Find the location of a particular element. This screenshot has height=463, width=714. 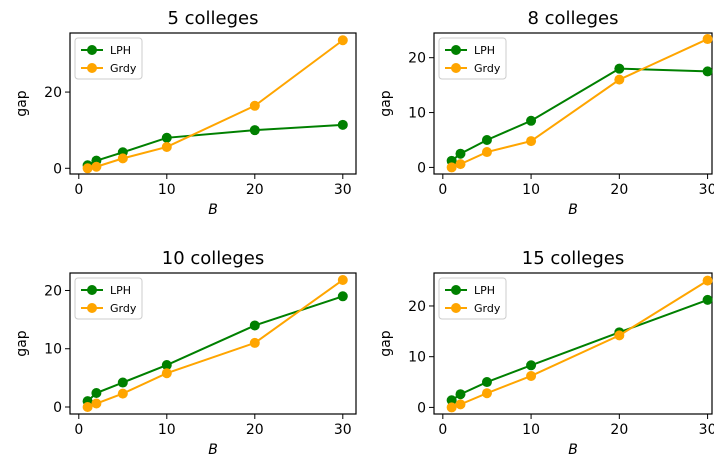

series-line-lph is located at coordinates (579, 114).